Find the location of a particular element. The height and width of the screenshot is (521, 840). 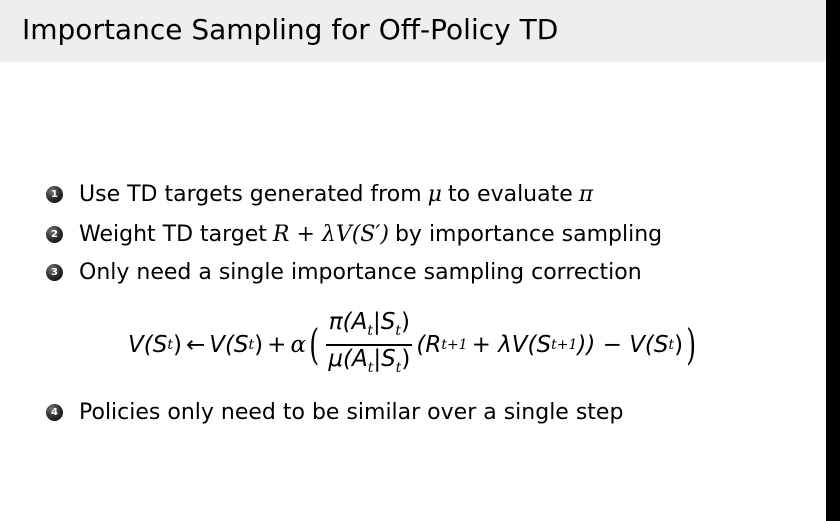

number-bullet-4-icon: 4 is located at coordinates (54, 412).